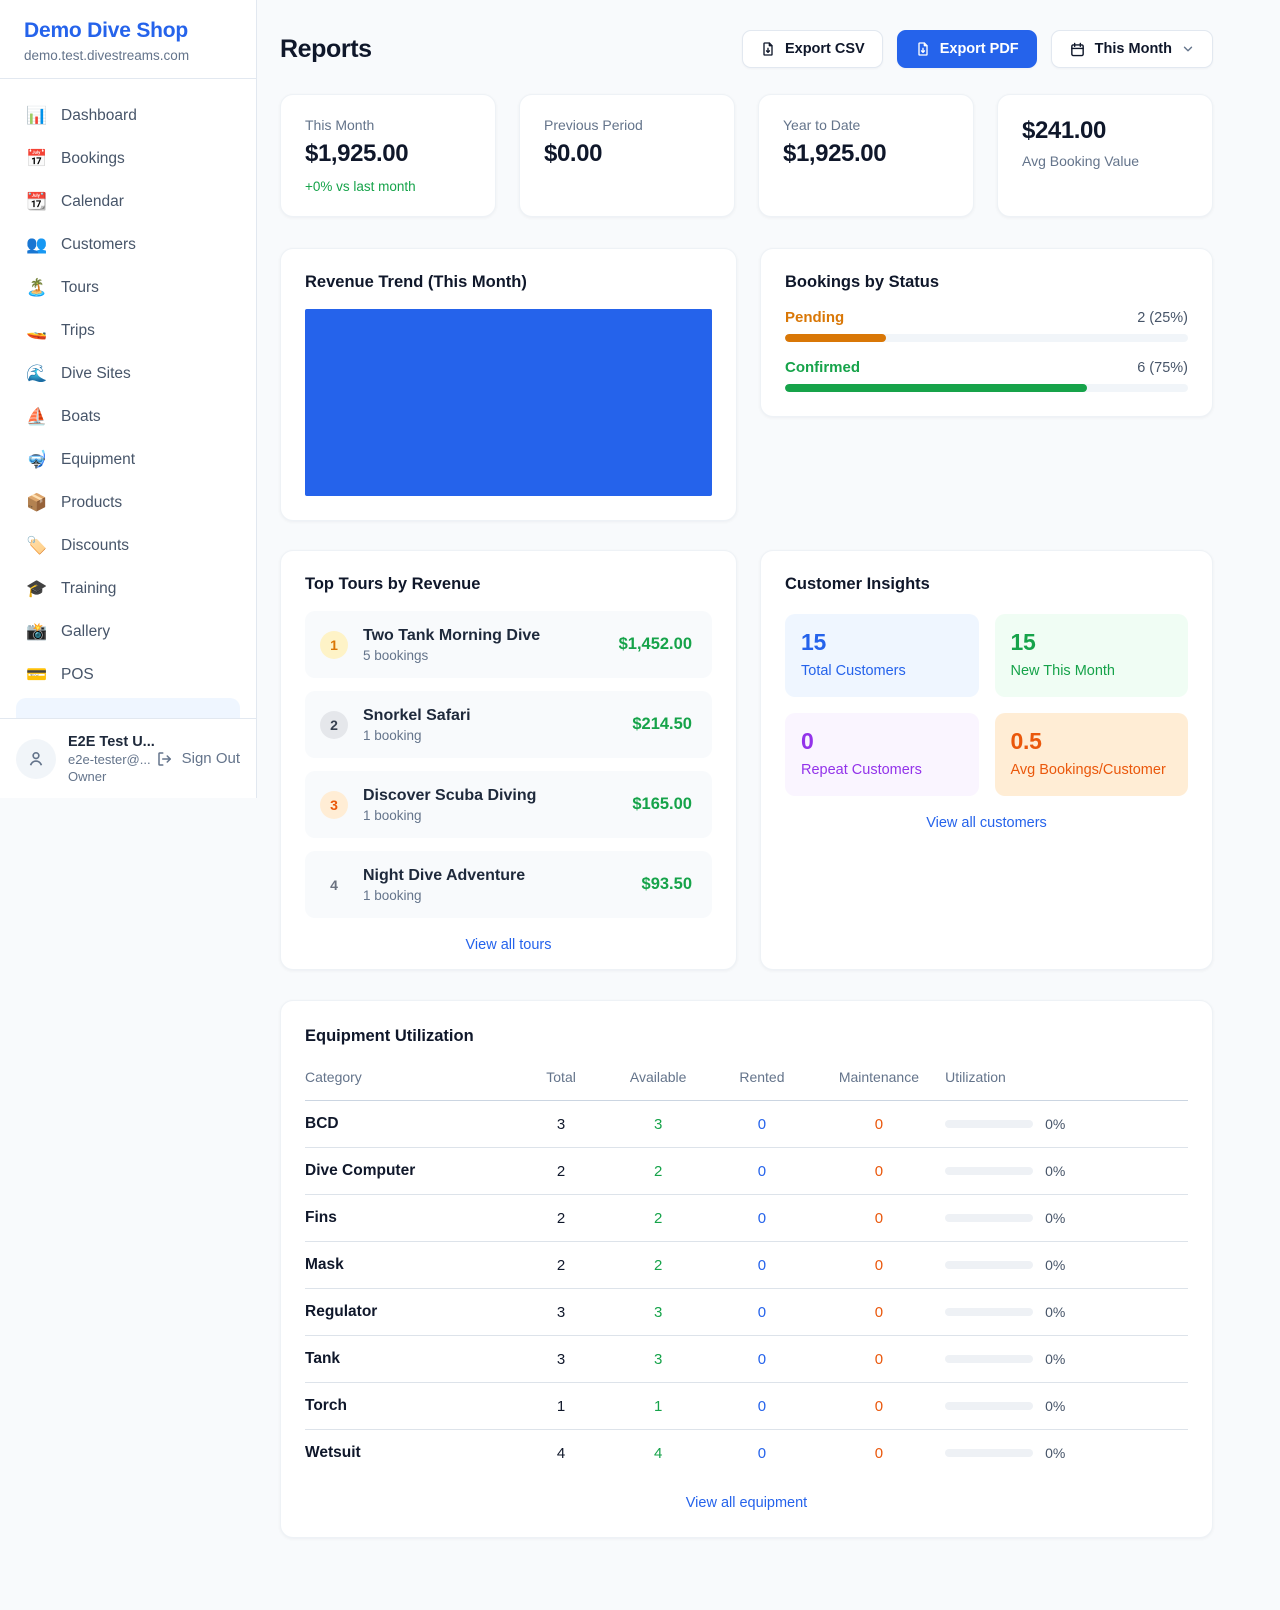 The height and width of the screenshot is (1610, 1280). I want to click on shop-domain: demo.test.divestreams.com, so click(107, 55).